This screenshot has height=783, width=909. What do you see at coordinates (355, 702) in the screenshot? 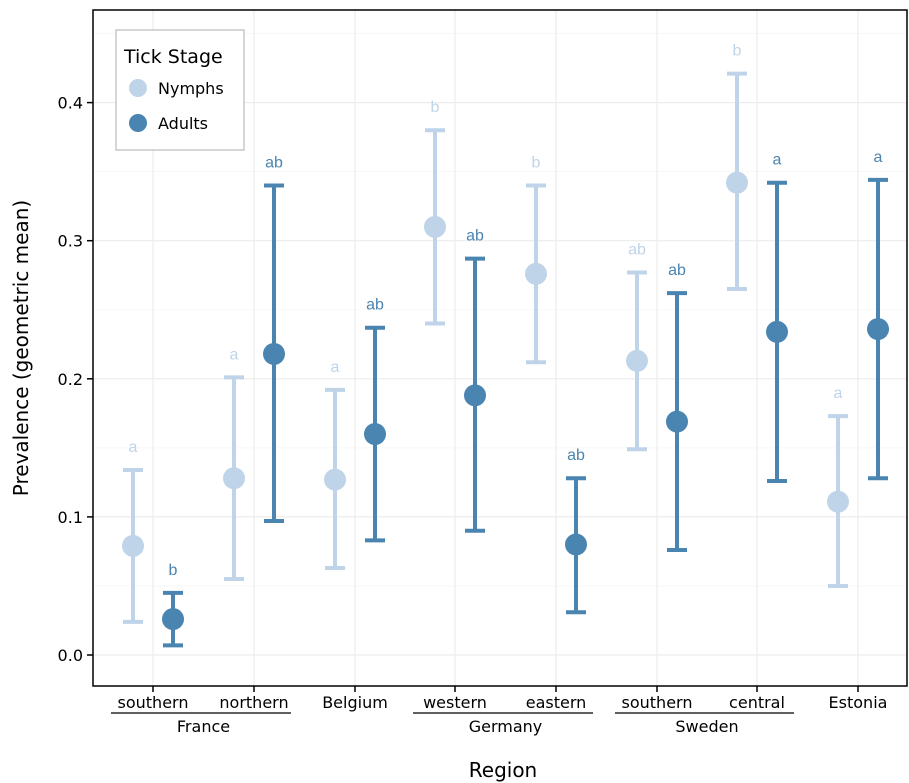
I see `x-tick-label: Belgium` at bounding box center [355, 702].